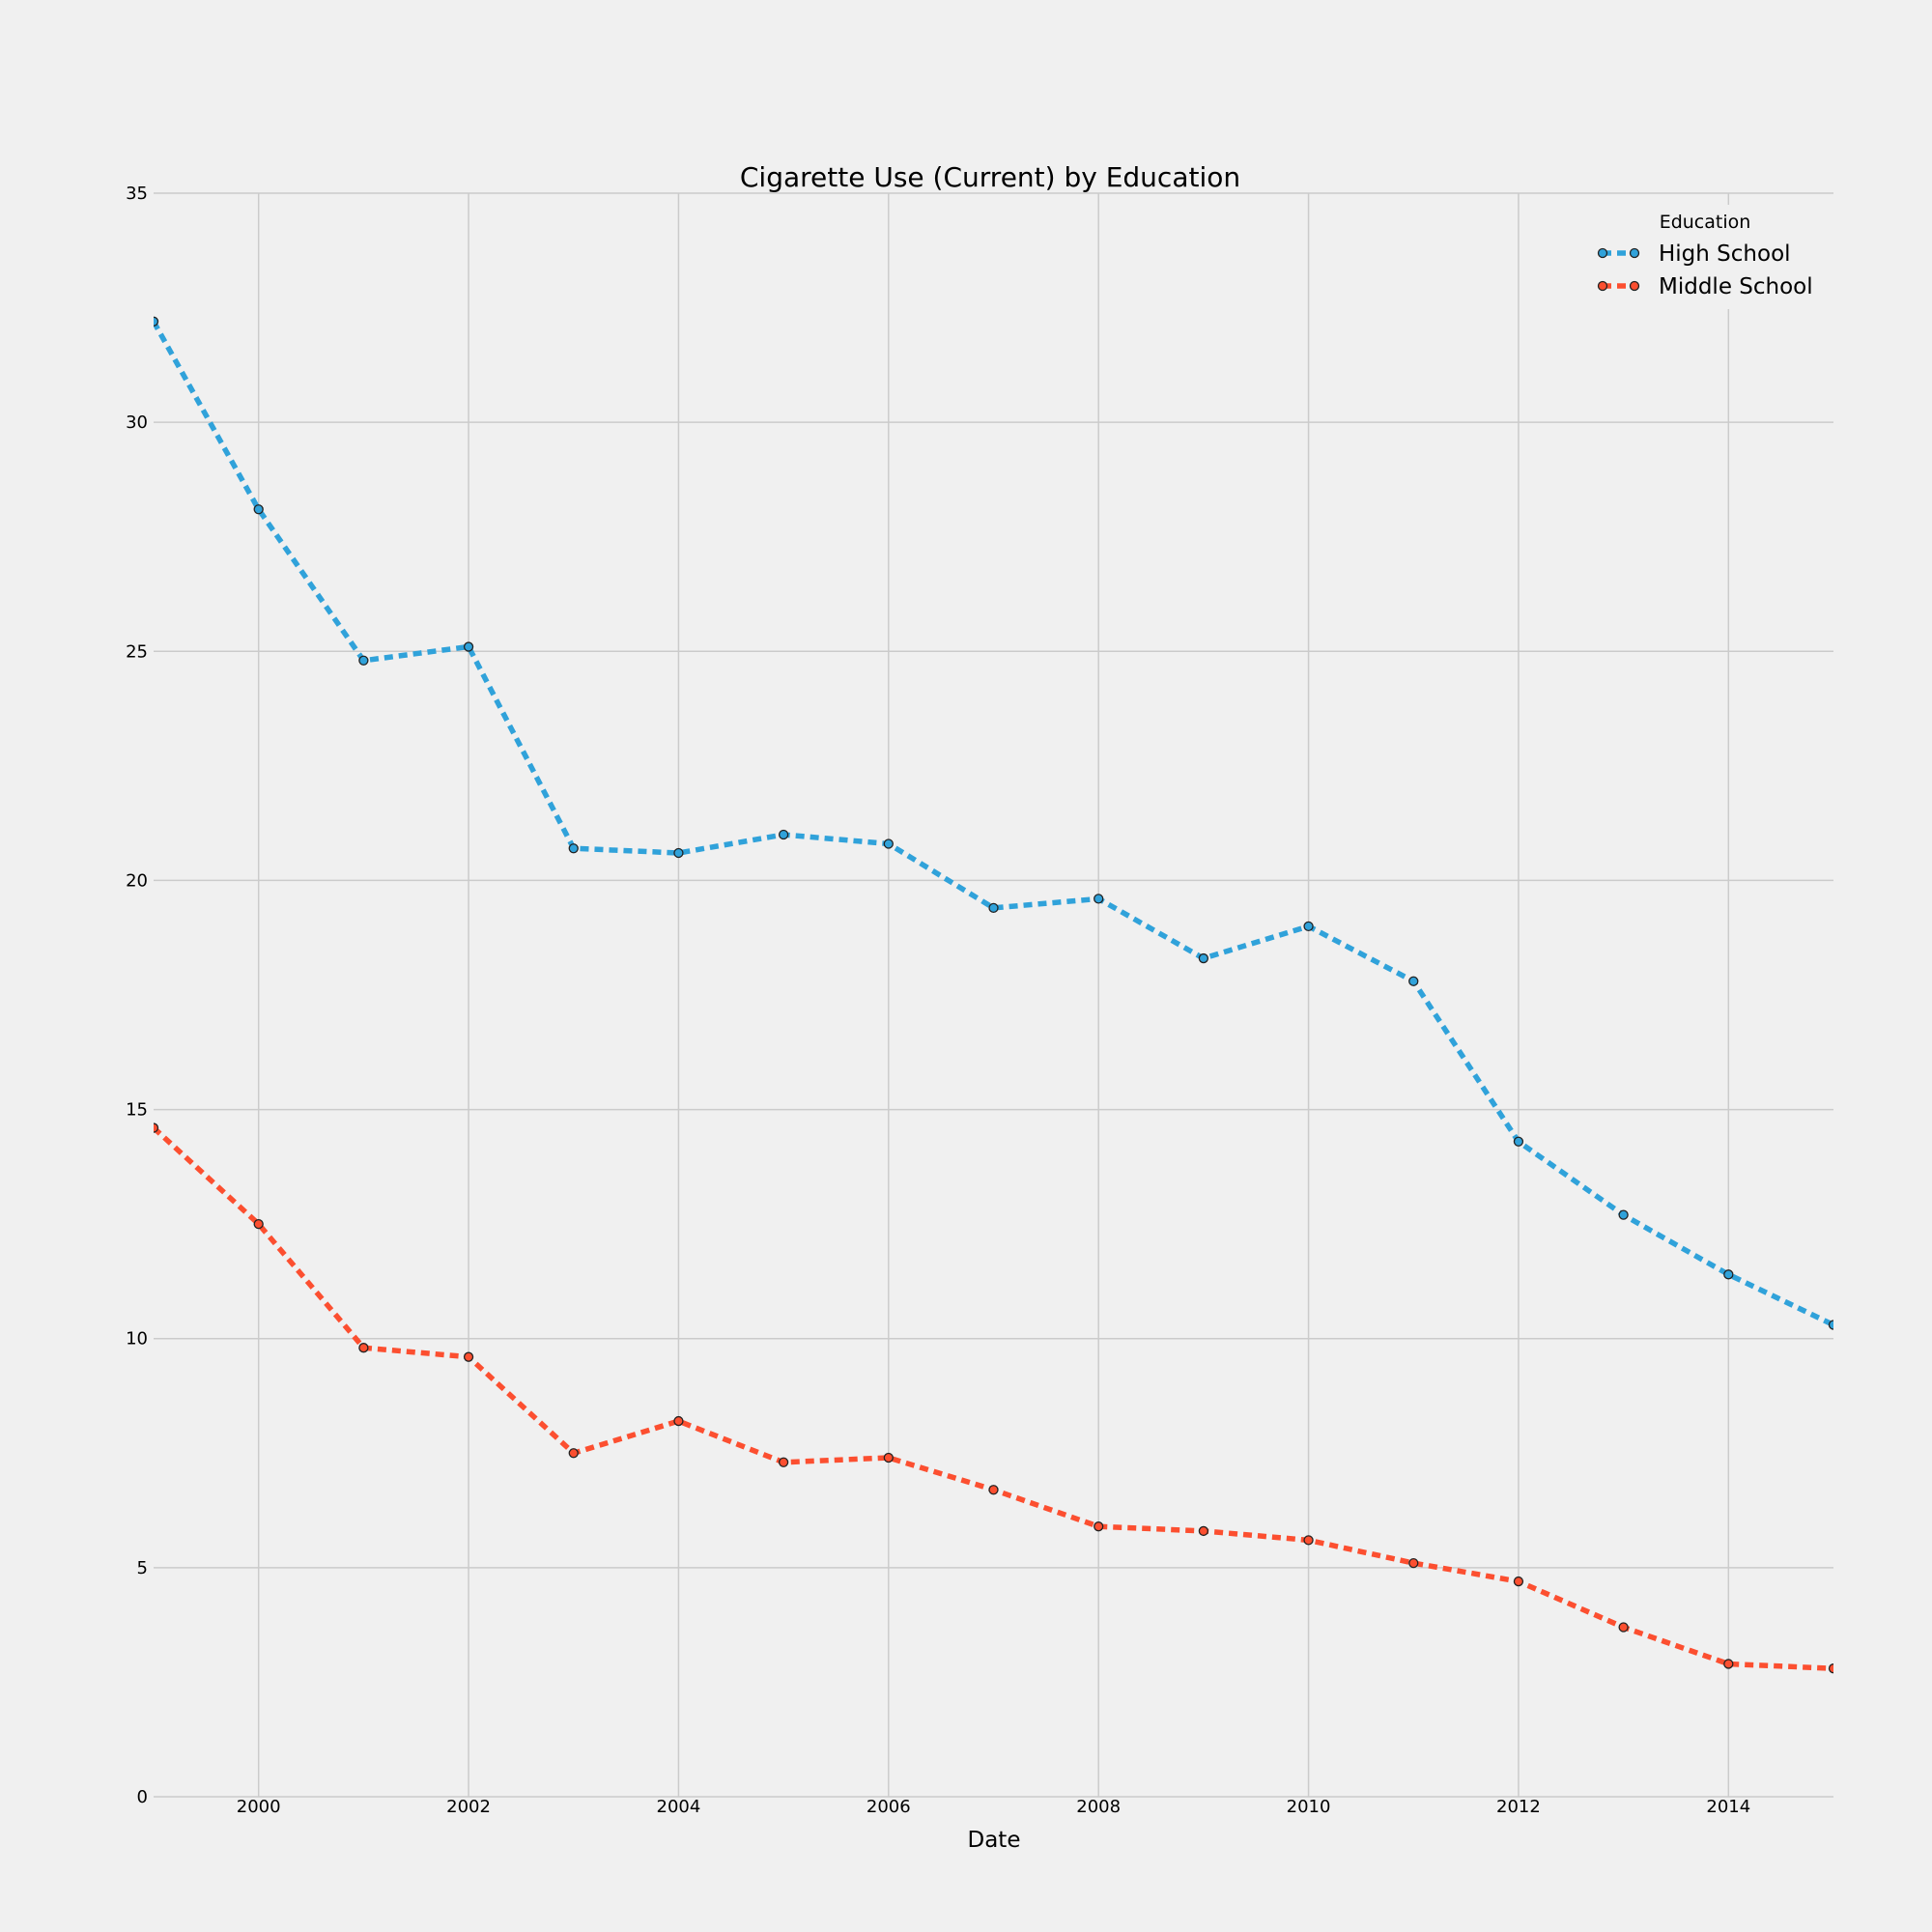 This screenshot has width=1932, height=1932. What do you see at coordinates (1518, 1807) in the screenshot?
I see `x-tick-label: 2012` at bounding box center [1518, 1807].